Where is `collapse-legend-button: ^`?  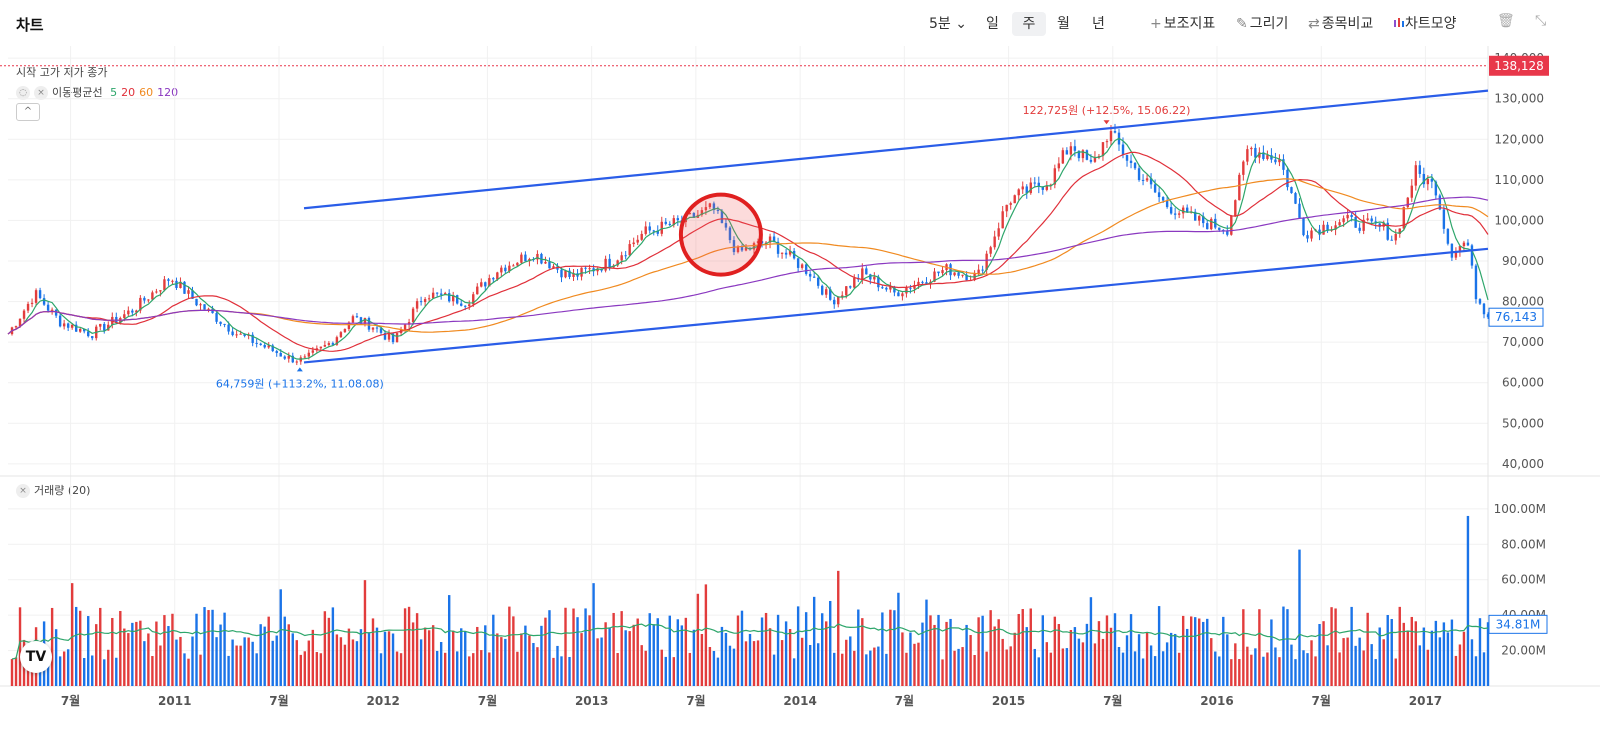 collapse-legend-button: ^ is located at coordinates (28, 112).